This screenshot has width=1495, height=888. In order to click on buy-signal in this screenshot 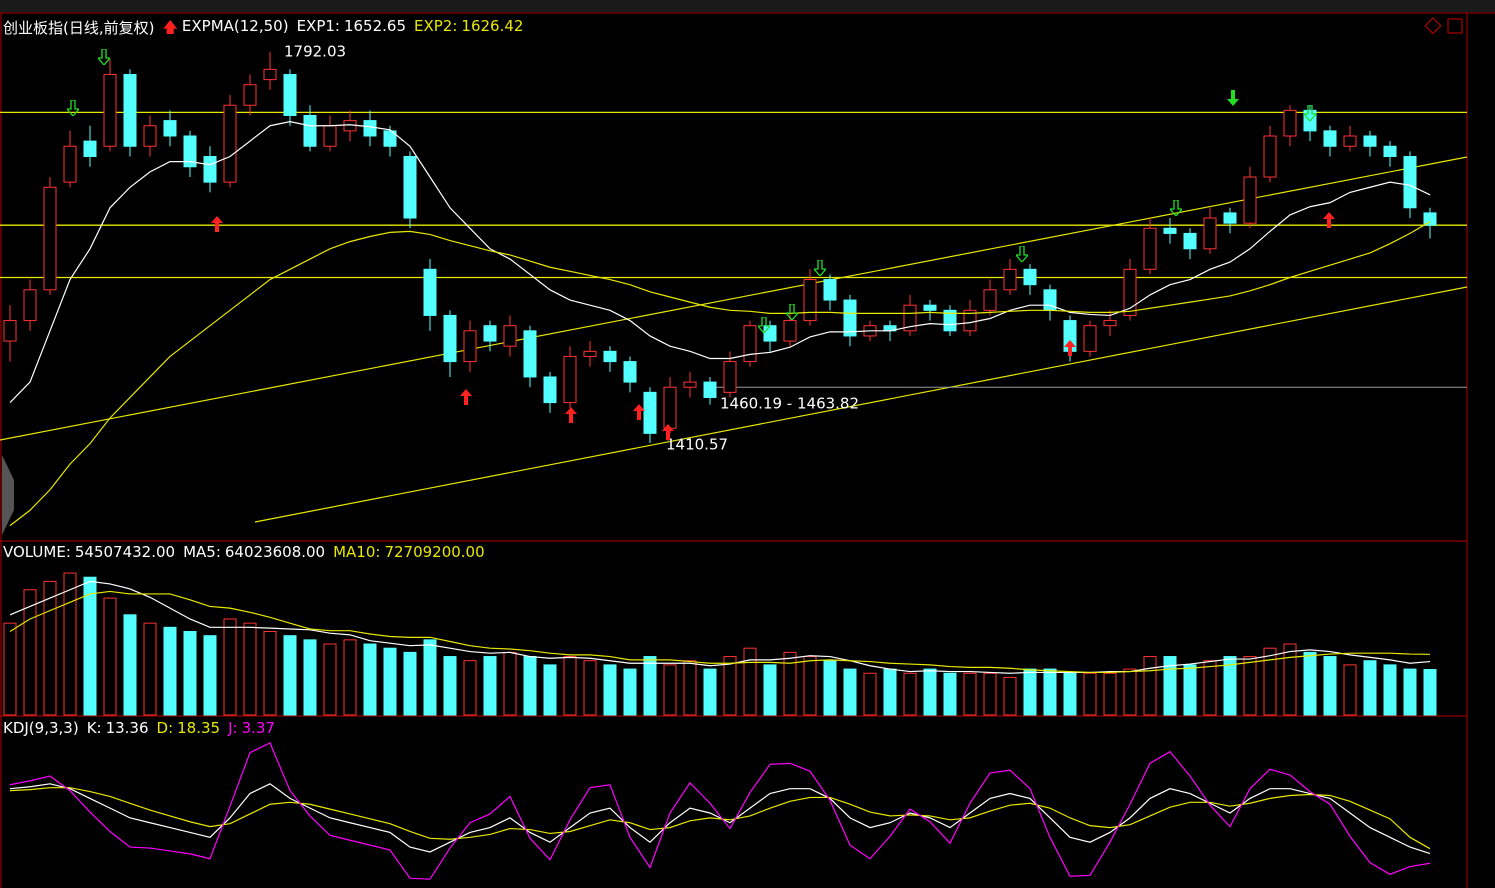, I will do `click(639, 412)`.